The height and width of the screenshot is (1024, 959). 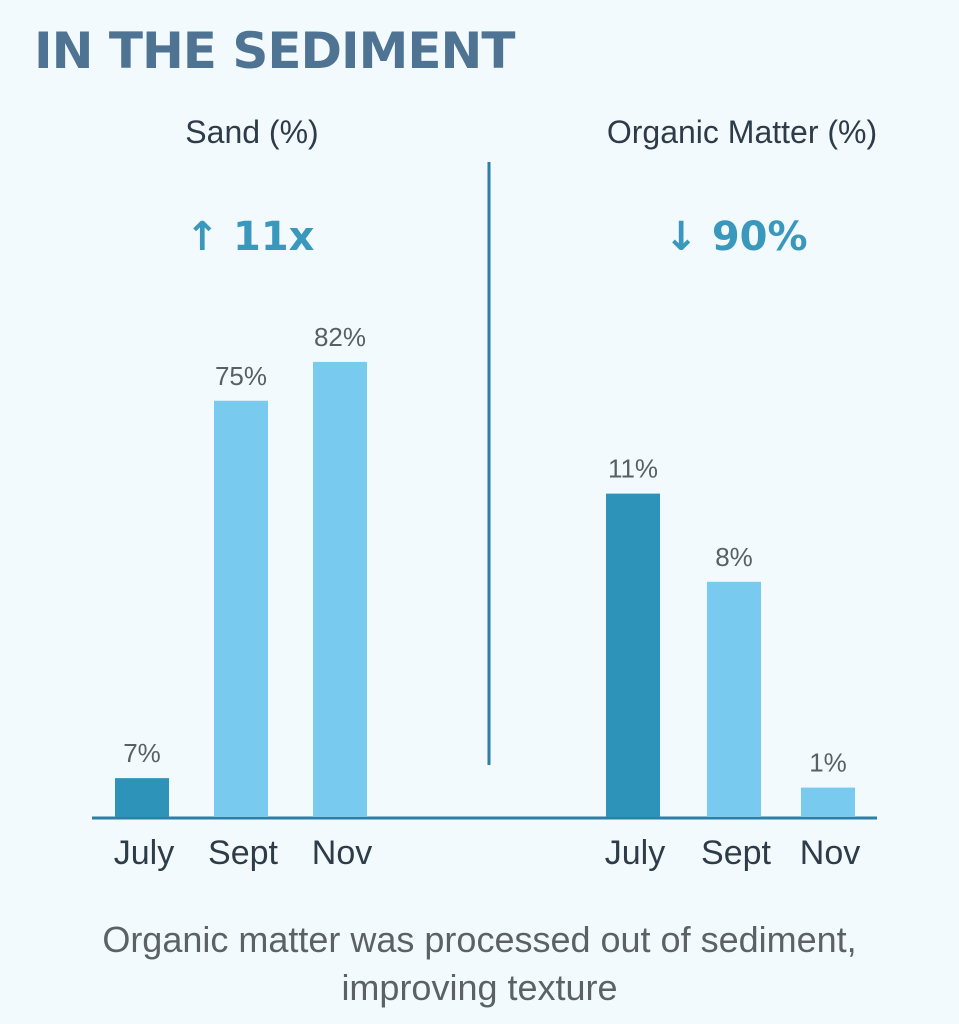 I want to click on category-label-organic-sept: Sept, so click(x=736, y=853).